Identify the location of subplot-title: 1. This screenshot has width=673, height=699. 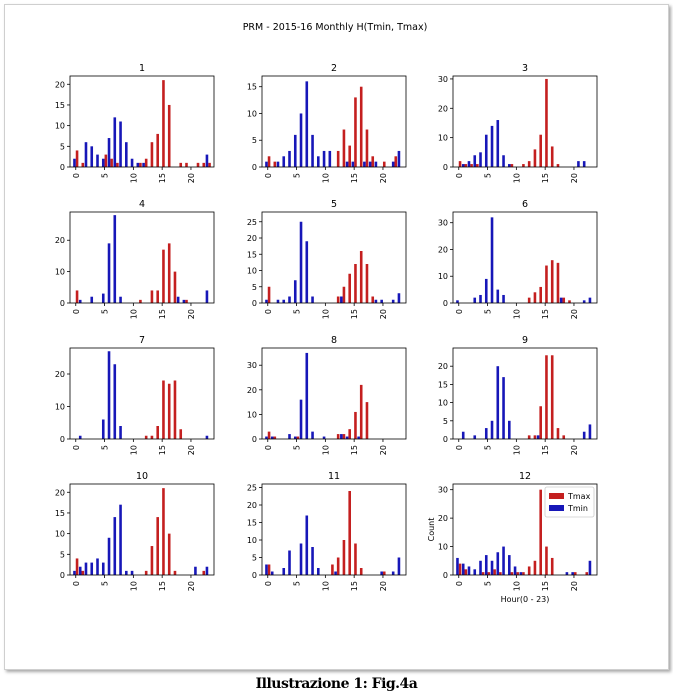
(142, 68).